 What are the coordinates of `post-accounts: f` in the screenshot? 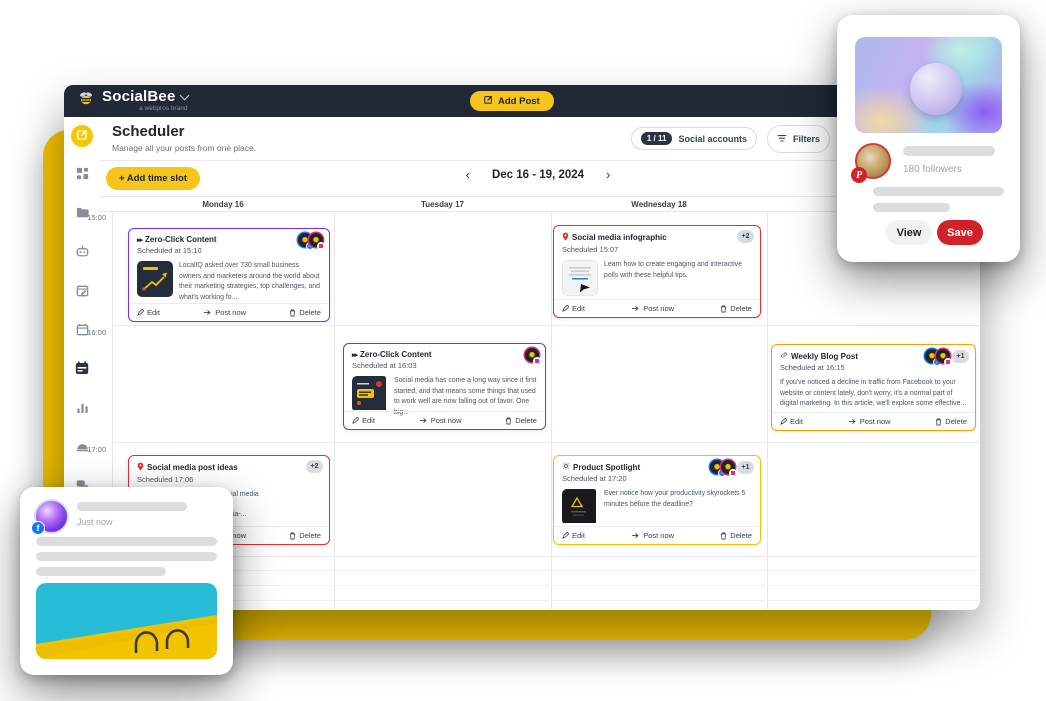 It's located at (311, 241).